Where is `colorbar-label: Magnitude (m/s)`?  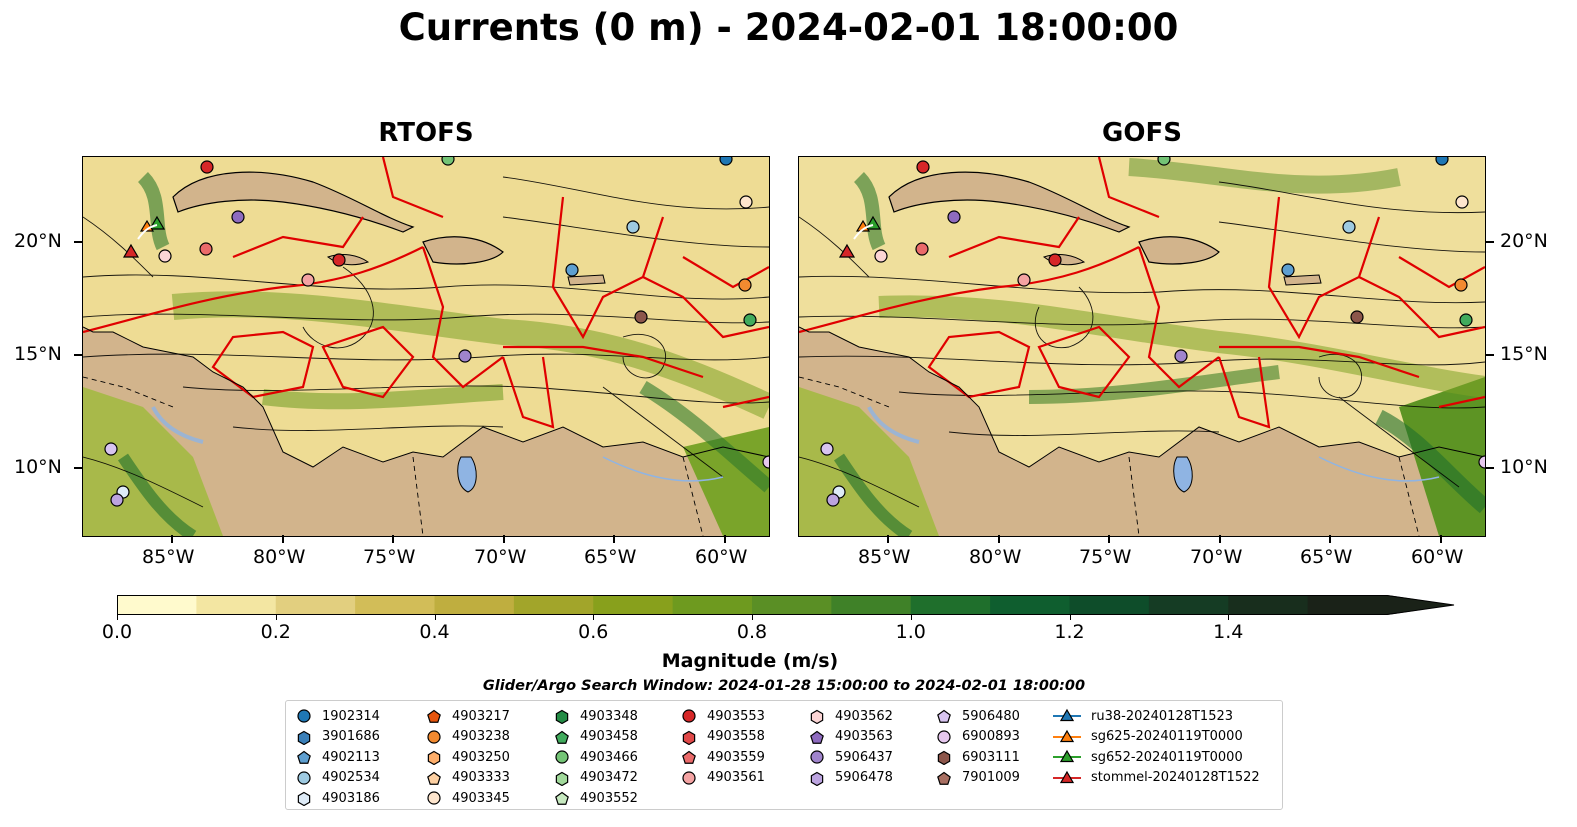
colorbar-label: Magnitude (m/s) is located at coordinates (750, 661).